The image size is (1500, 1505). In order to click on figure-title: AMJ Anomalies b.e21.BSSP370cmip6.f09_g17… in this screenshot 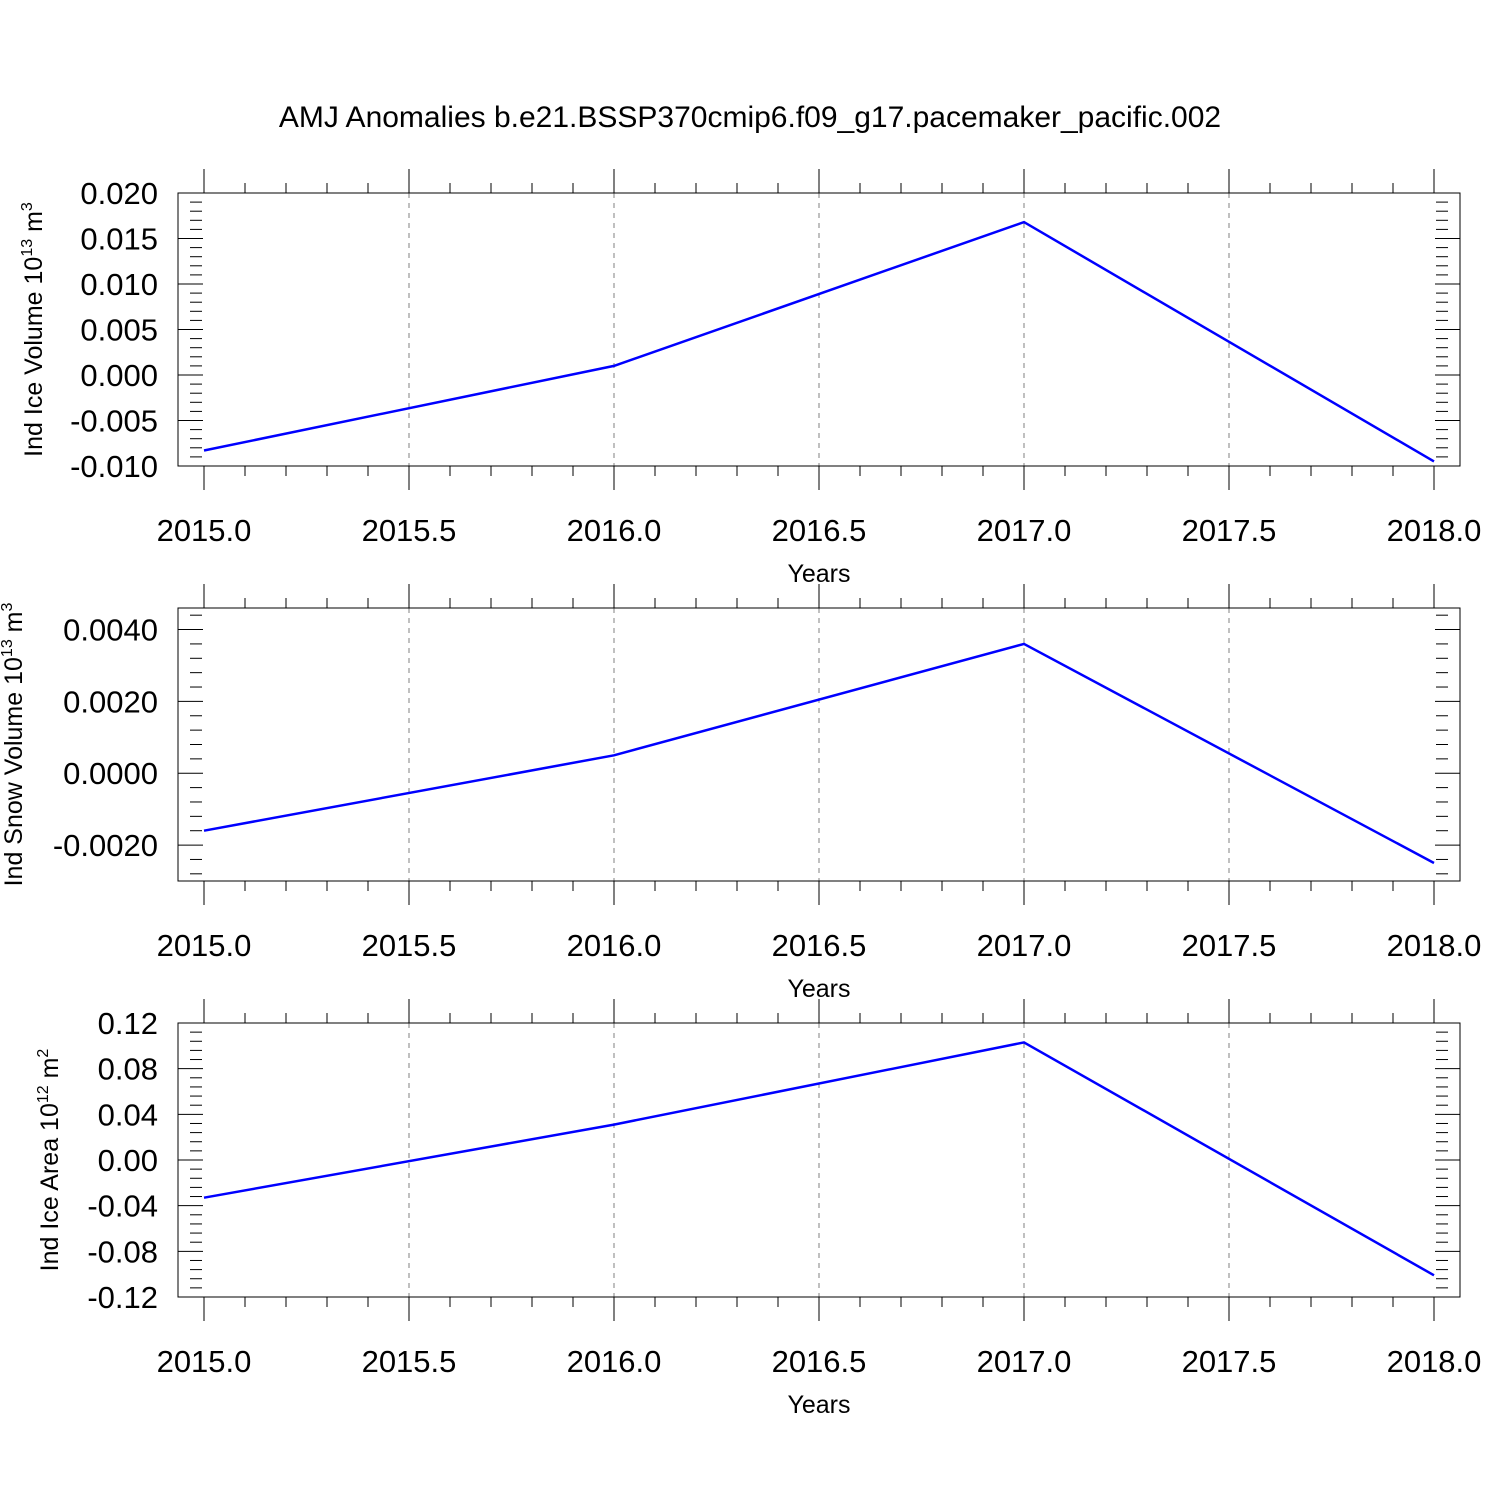, I will do `click(750, 118)`.